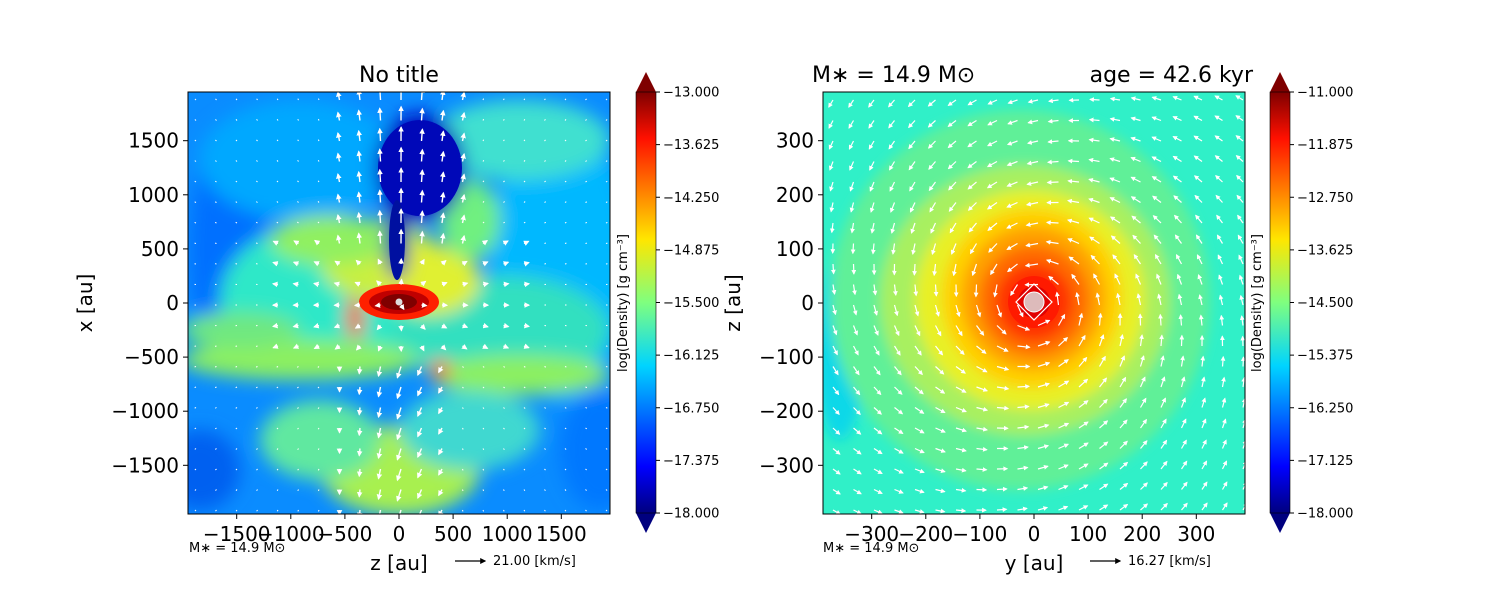  I want to click on left-ytick-label: 1500, so click(153, 141).